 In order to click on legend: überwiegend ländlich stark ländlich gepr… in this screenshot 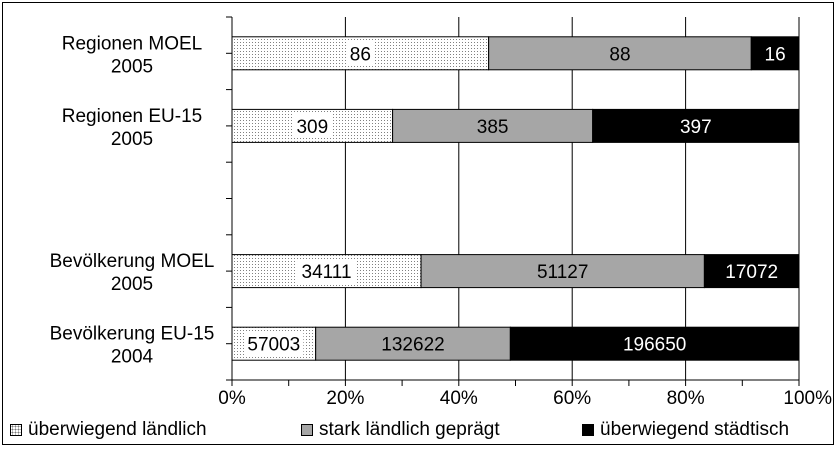, I will do `click(419, 430)`.